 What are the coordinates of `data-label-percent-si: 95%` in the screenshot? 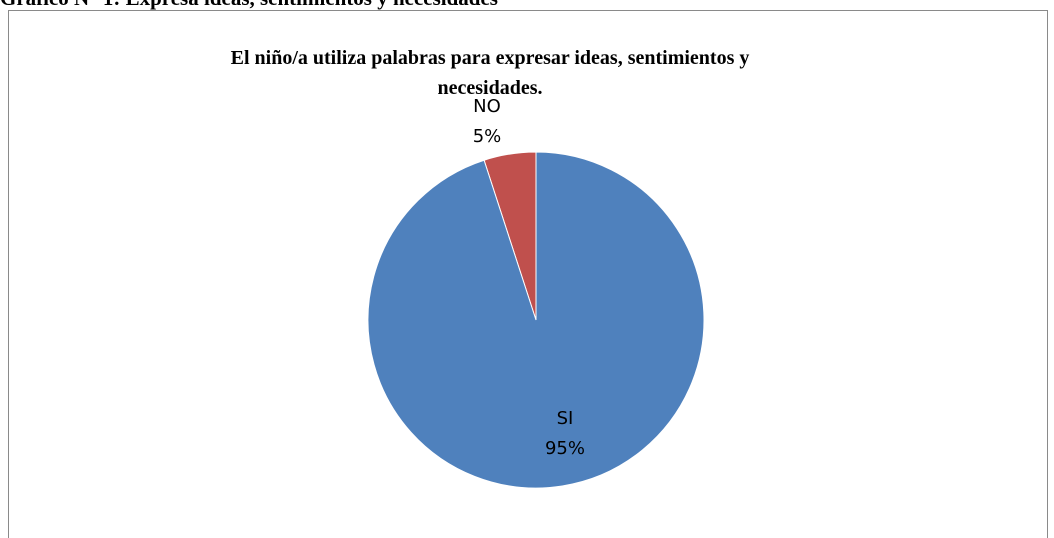 It's located at (565, 448).